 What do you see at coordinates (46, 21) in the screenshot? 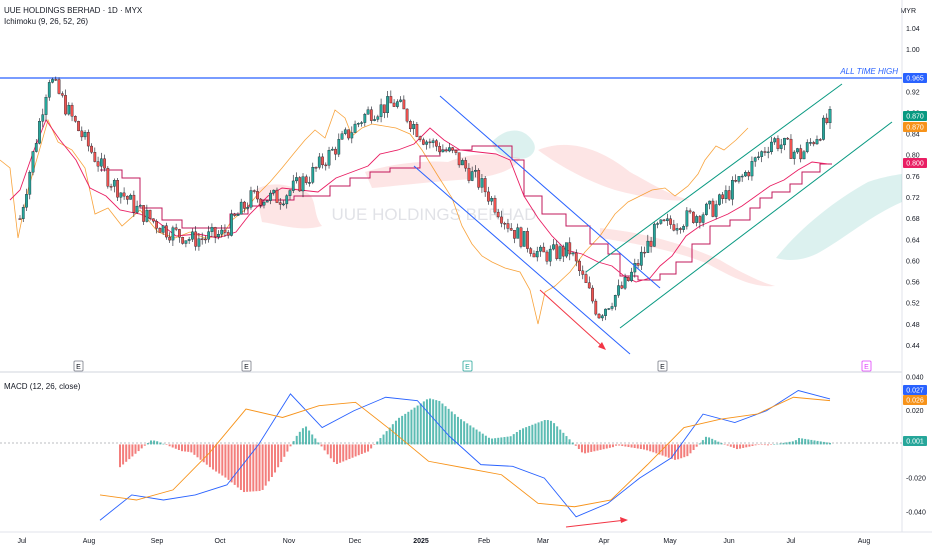
I see `indicator-legend: Ichimoku (9, 26, 52, 26)` at bounding box center [46, 21].